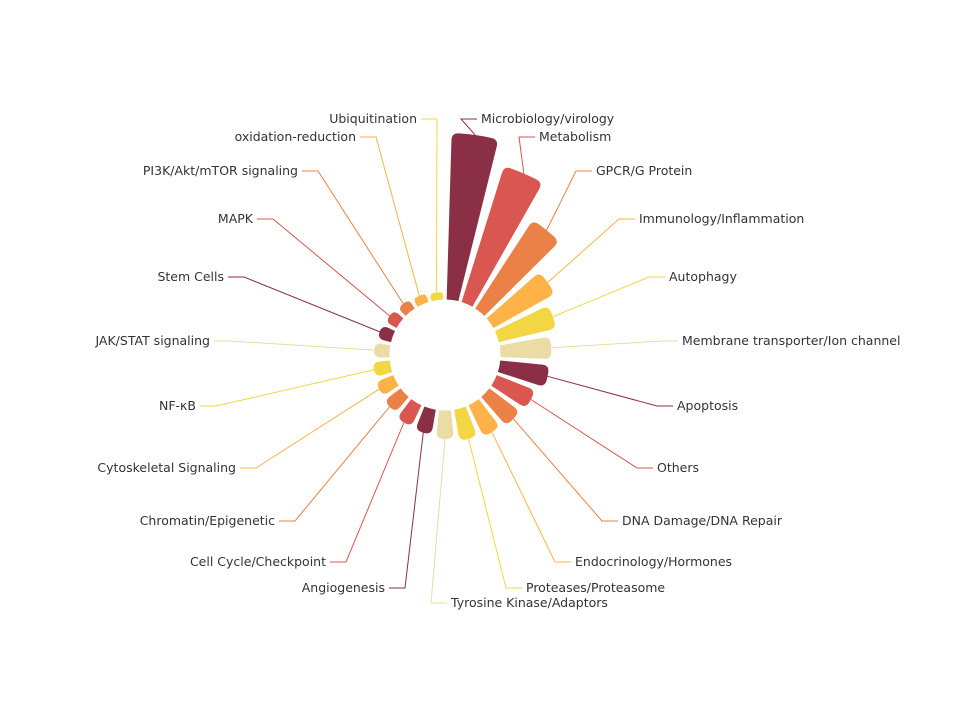 The image size is (967, 717). What do you see at coordinates (421, 300) in the screenshot?
I see `slice-oxidation-reduction` at bounding box center [421, 300].